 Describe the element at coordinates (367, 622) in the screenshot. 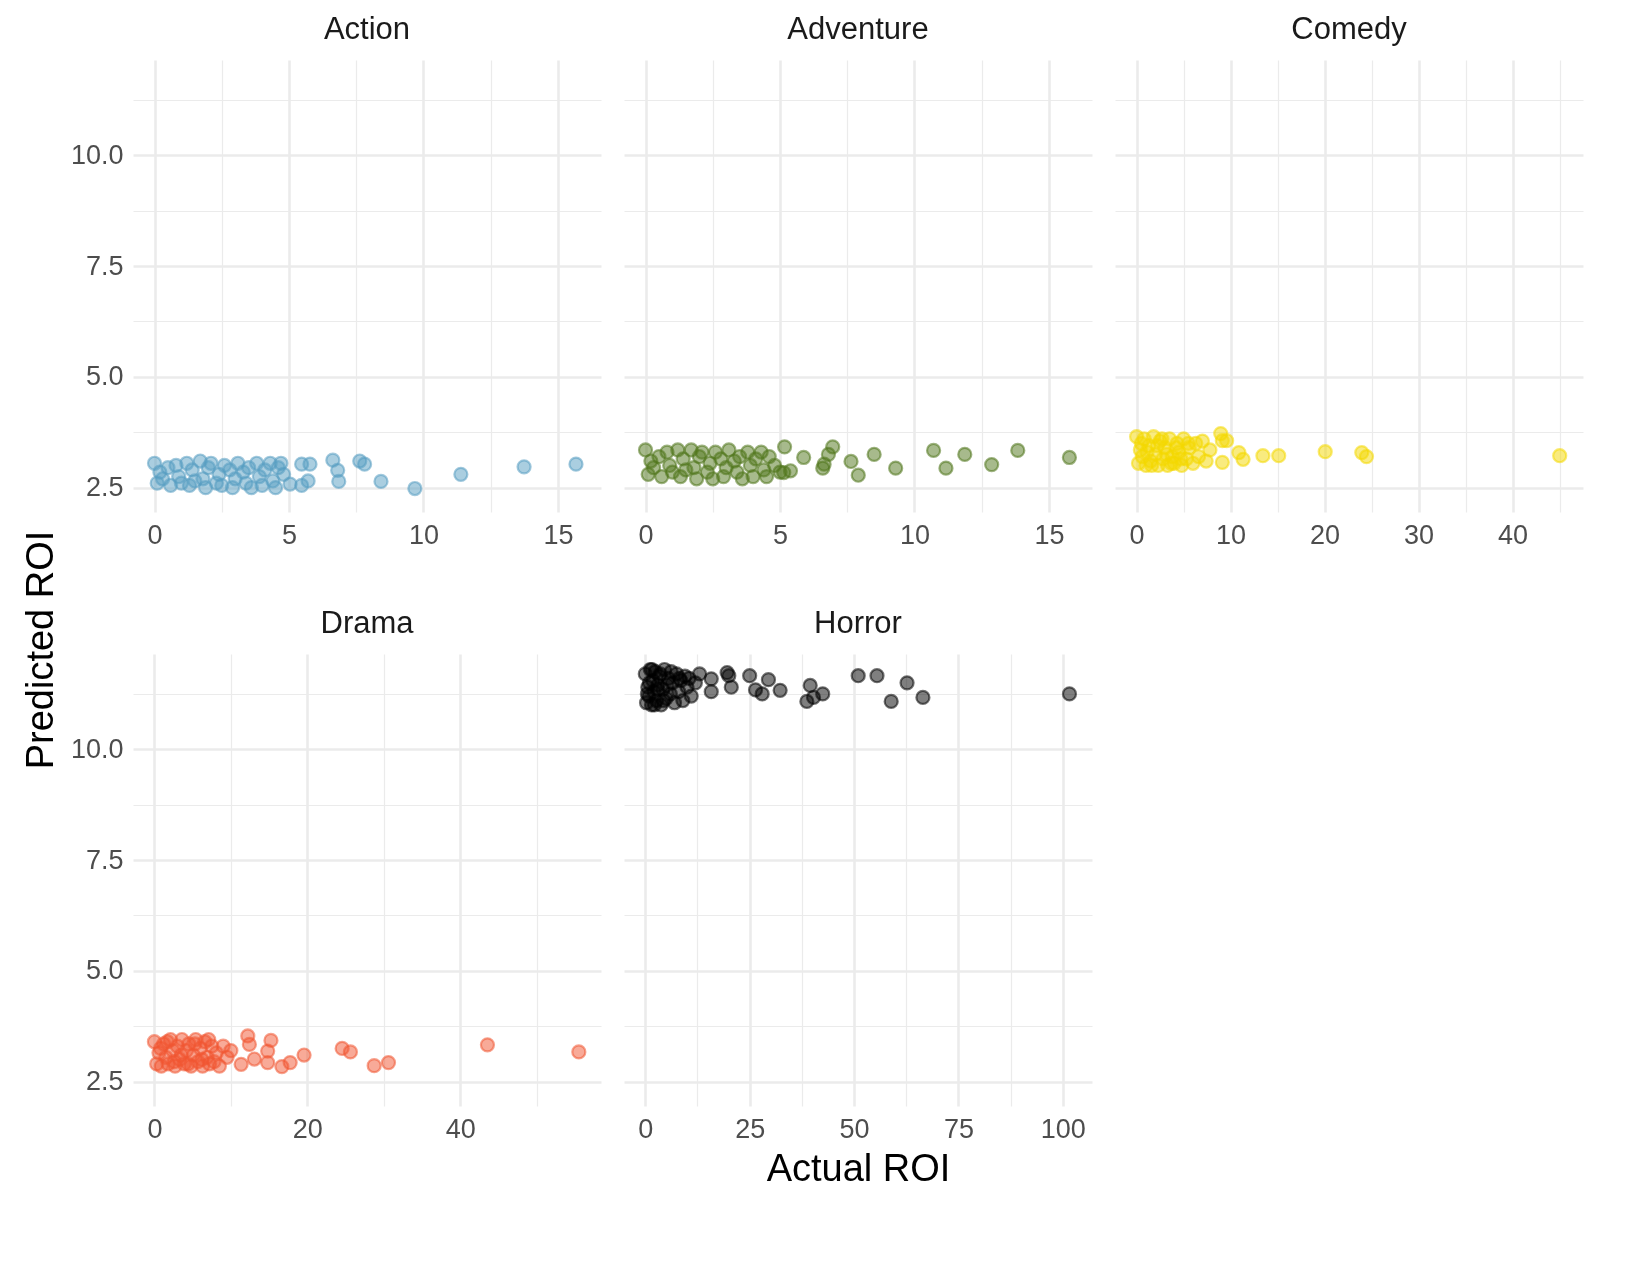

I see `chart-title: Drama` at that location.